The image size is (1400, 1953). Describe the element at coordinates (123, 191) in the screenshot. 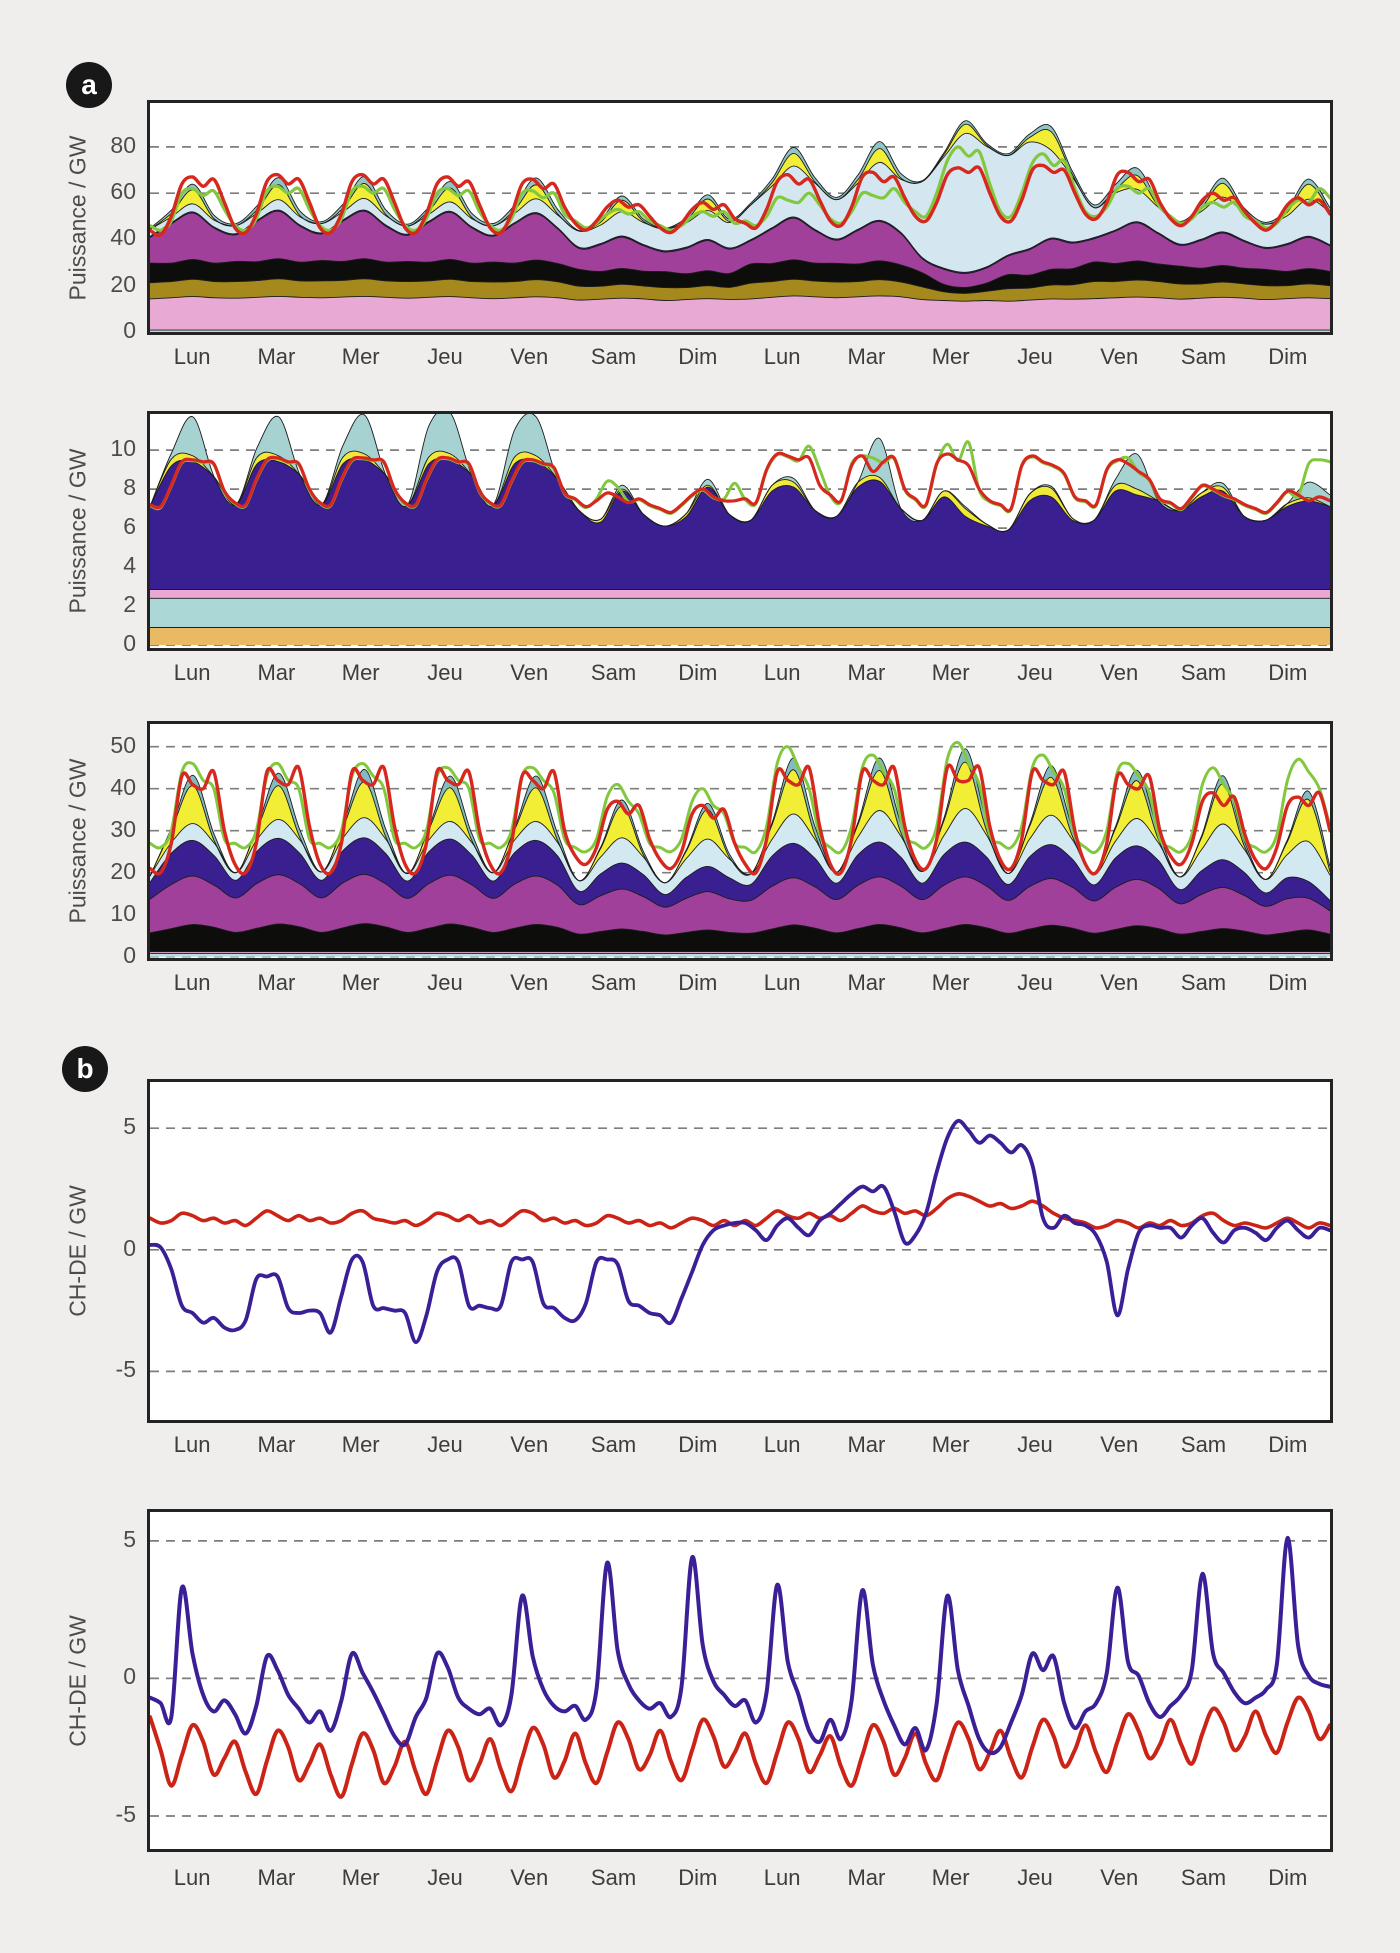

I see `y-tick-label: 60` at that location.